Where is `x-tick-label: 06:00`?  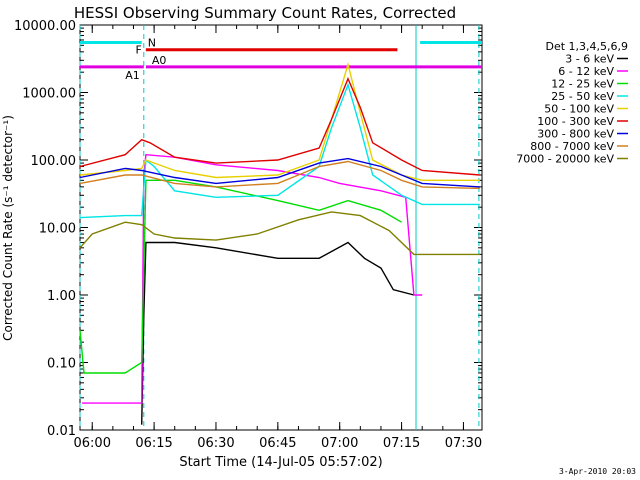 x-tick-label: 06:00 is located at coordinates (92, 443).